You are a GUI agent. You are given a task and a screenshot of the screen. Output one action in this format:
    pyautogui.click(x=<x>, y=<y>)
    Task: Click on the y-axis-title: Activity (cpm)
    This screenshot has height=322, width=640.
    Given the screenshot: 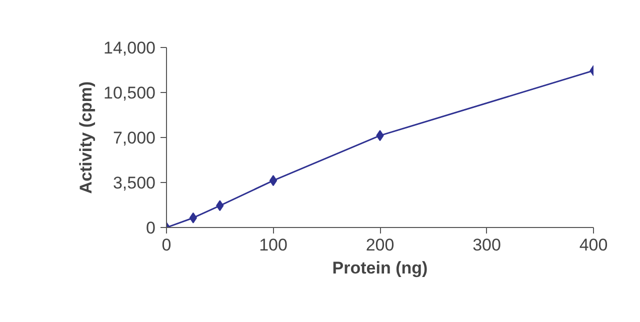 What is the action you would take?
    pyautogui.click(x=86, y=137)
    